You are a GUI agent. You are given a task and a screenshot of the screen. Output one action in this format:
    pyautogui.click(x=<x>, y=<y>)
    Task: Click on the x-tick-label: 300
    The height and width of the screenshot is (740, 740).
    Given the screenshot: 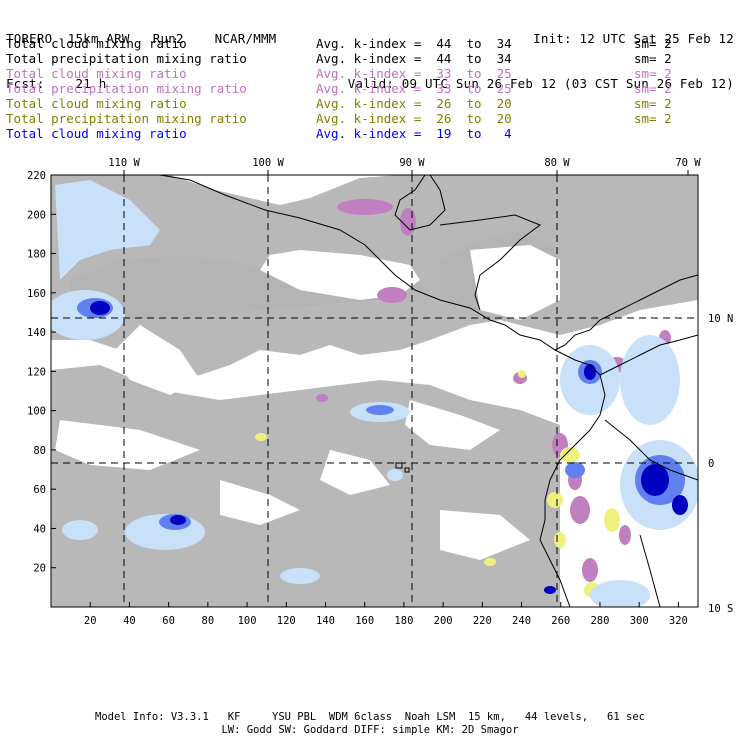 What is the action you would take?
    pyautogui.click(x=639, y=621)
    